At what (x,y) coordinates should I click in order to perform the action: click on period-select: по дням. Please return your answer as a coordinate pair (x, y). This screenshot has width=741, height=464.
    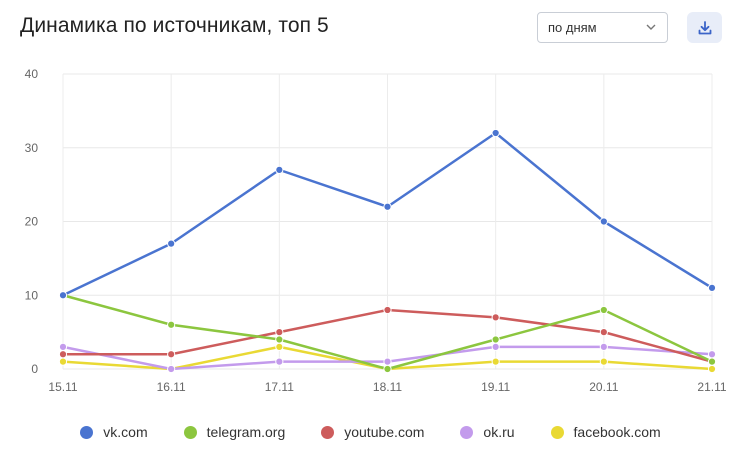
    Looking at the image, I should click on (602, 27).